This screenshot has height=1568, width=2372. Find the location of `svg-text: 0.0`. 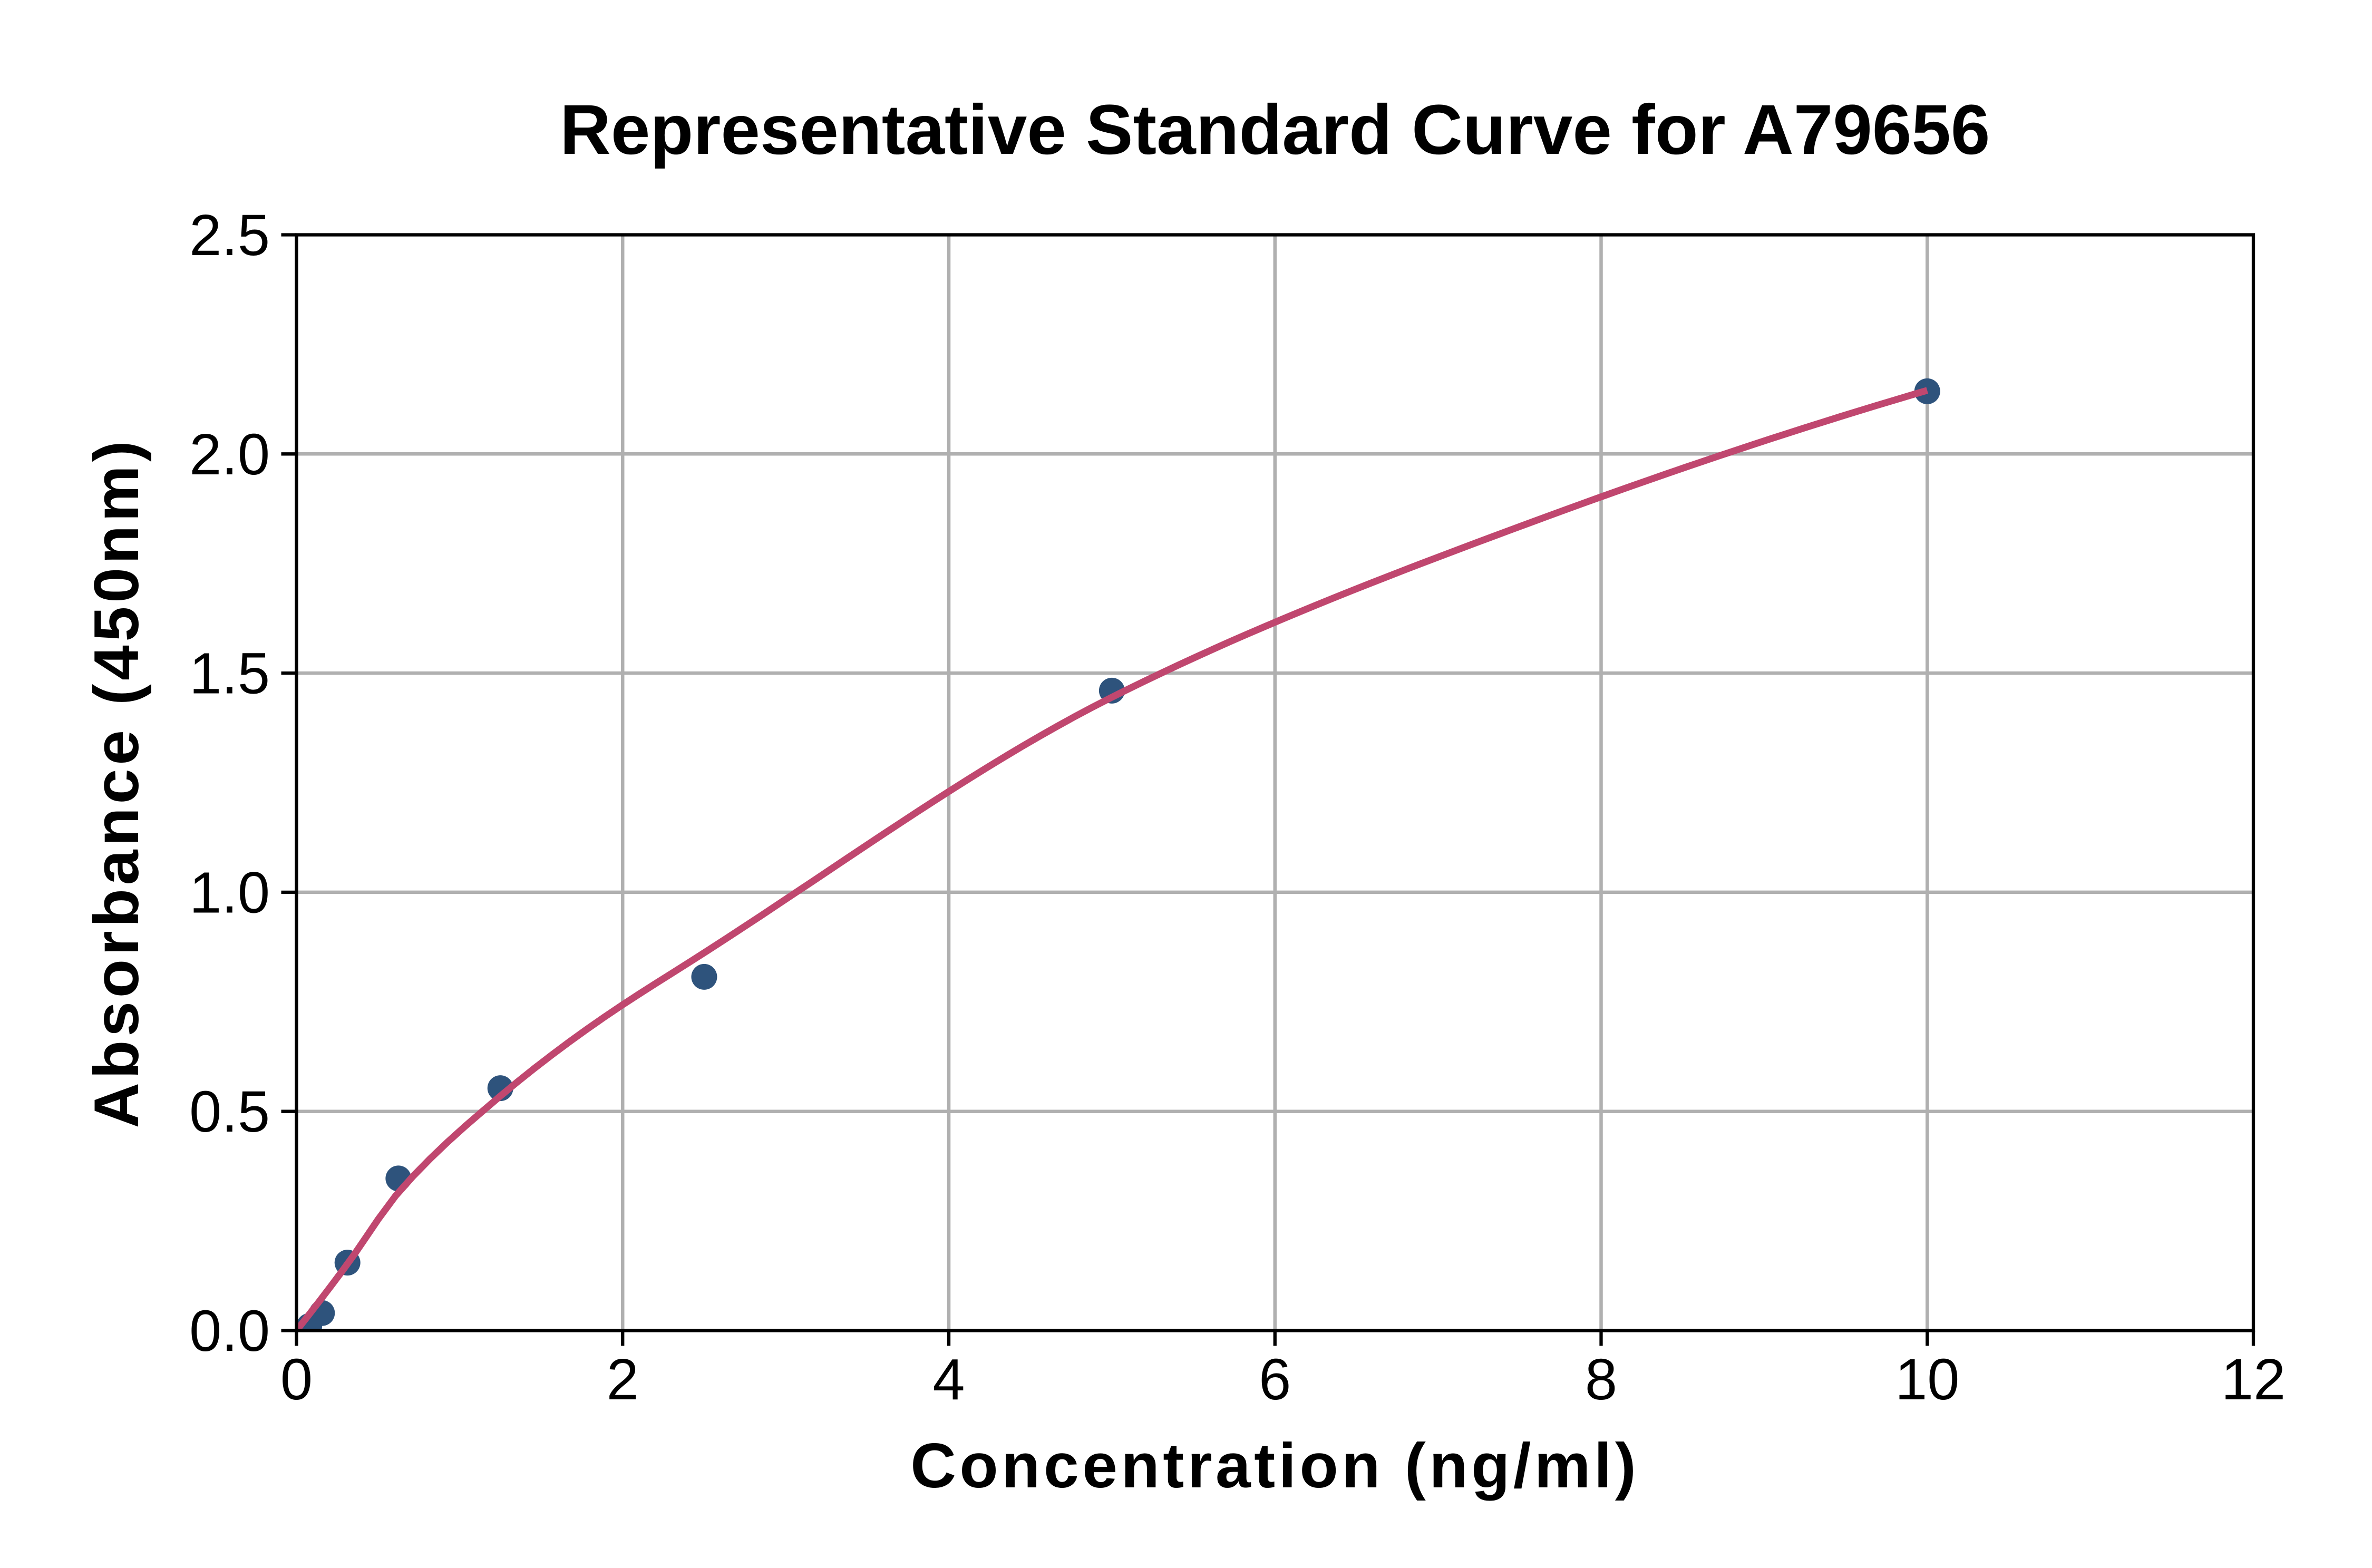

svg-text: 0.0 is located at coordinates (229, 1332).